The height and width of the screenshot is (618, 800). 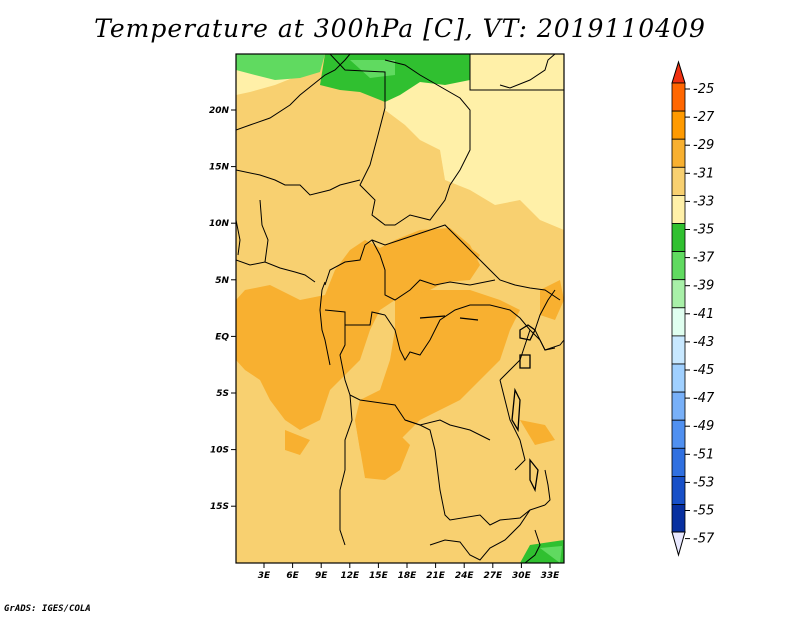 I want to click on lat-tick-label: 10S, so click(x=219, y=451).